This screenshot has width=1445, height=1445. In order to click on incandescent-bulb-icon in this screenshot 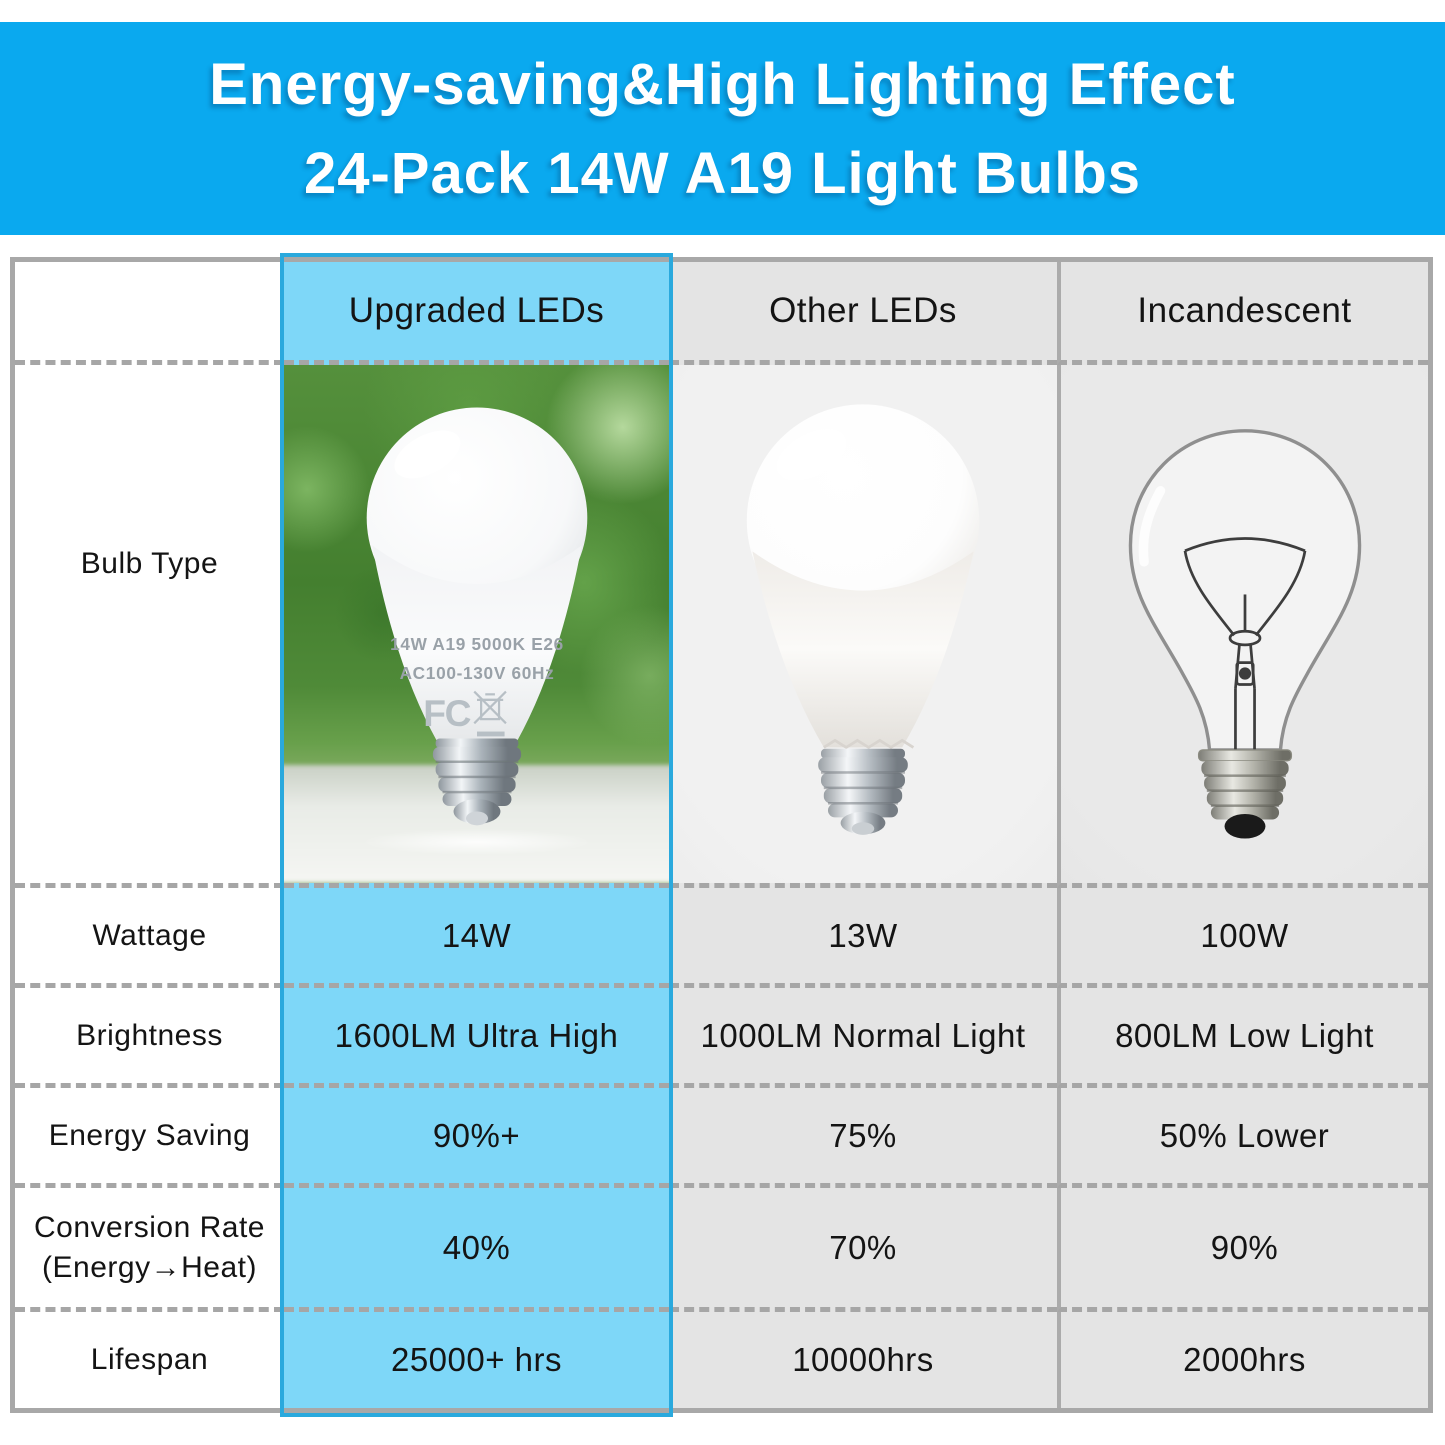, I will do `click(1244, 634)`.